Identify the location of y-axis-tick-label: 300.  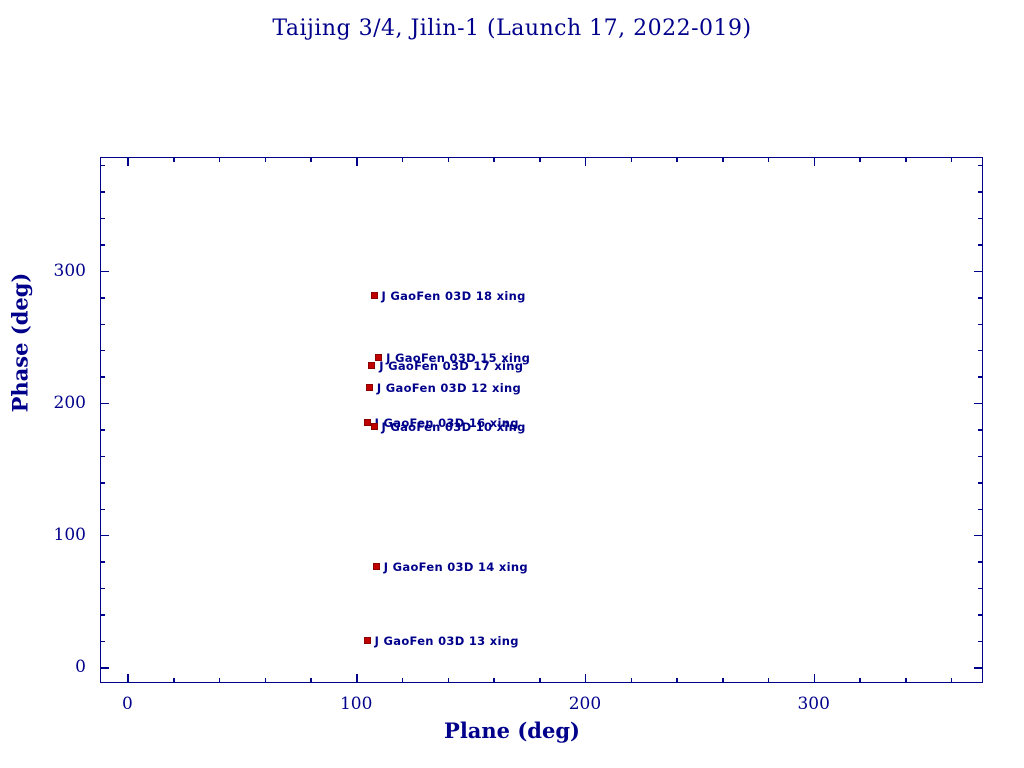
(69, 270).